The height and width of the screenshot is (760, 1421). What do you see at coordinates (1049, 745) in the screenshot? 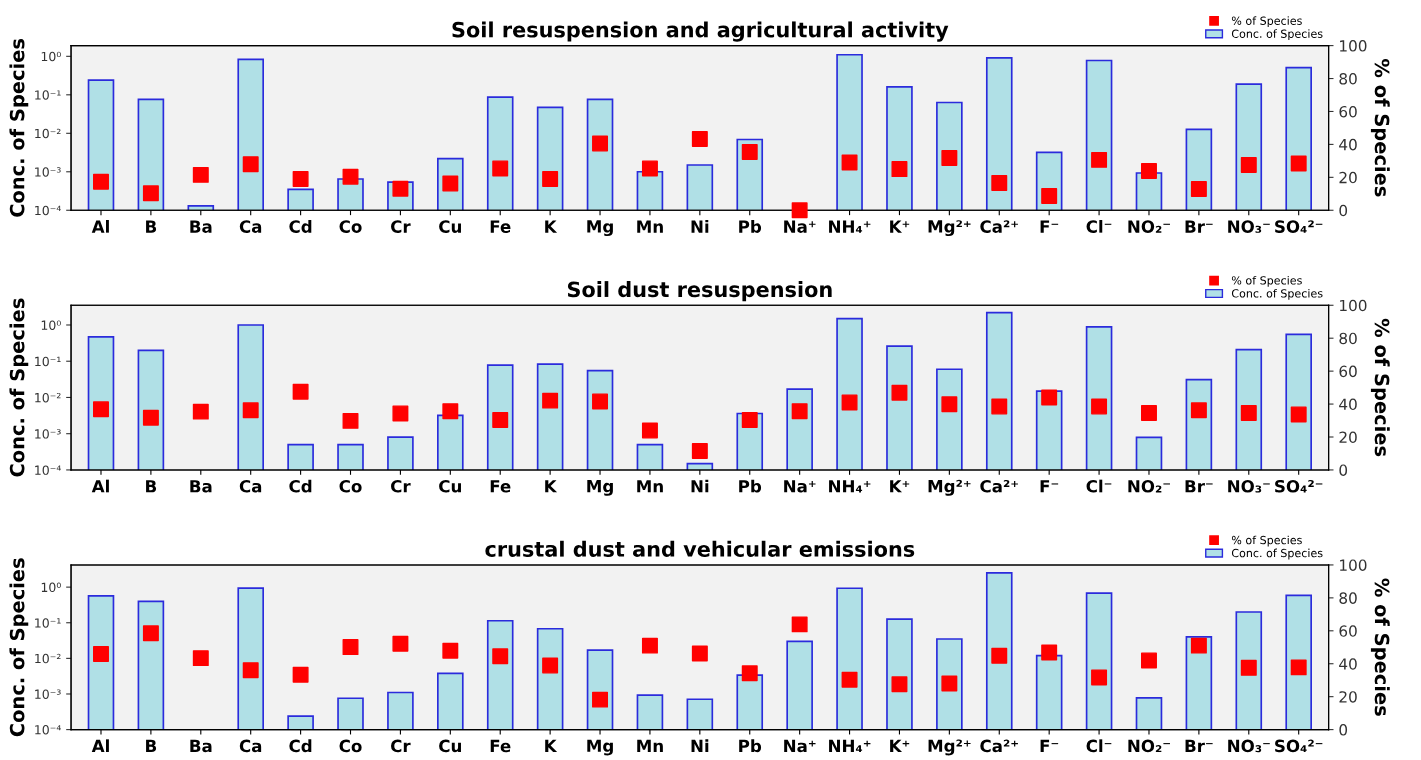
I see `x-tick-label: F⁻` at bounding box center [1049, 745].